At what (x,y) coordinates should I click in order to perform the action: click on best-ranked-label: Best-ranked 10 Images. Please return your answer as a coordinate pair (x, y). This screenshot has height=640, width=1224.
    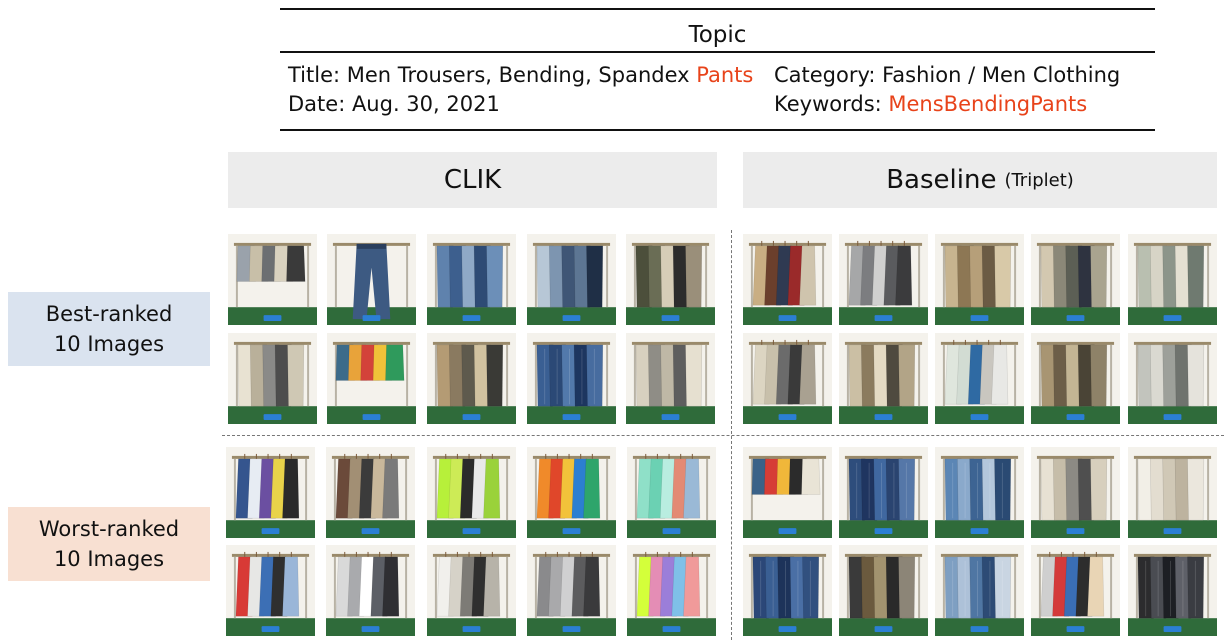
    Looking at the image, I should click on (109, 329).